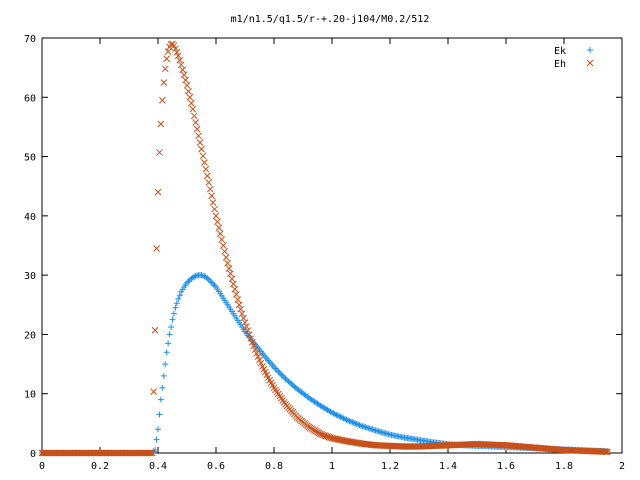 This screenshot has width=640, height=480. What do you see at coordinates (448, 466) in the screenshot?
I see `x-tick-label: 1.4` at bounding box center [448, 466].